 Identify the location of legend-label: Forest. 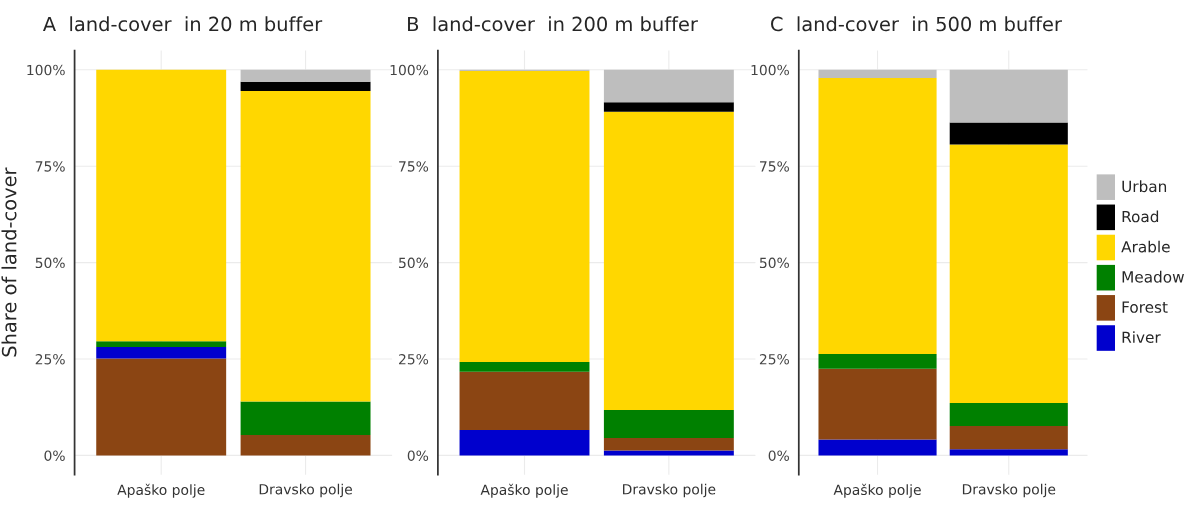
(1145, 307).